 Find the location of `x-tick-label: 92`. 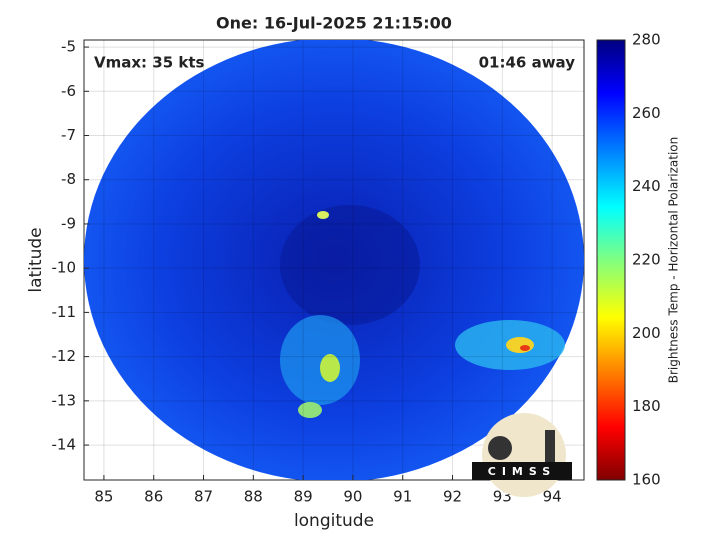

x-tick-label: 92 is located at coordinates (452, 497).